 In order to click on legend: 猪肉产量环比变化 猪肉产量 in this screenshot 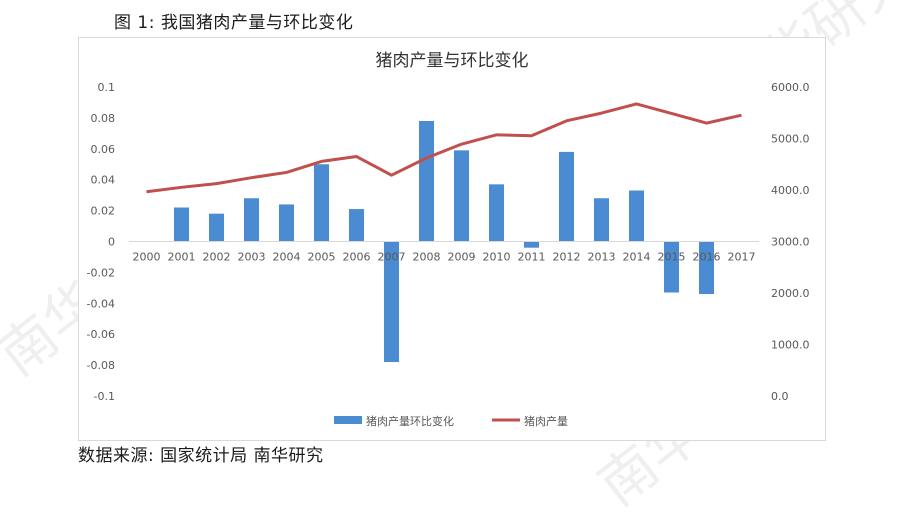, I will do `click(451, 421)`.